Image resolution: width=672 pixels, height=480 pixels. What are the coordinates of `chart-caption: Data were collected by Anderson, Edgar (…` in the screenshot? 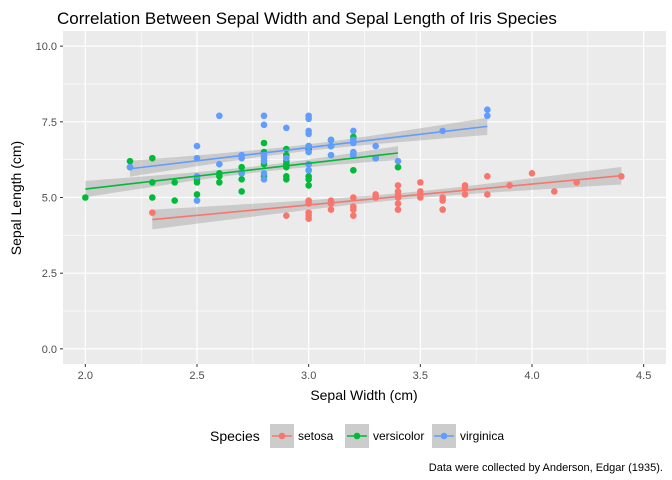 It's located at (546, 468).